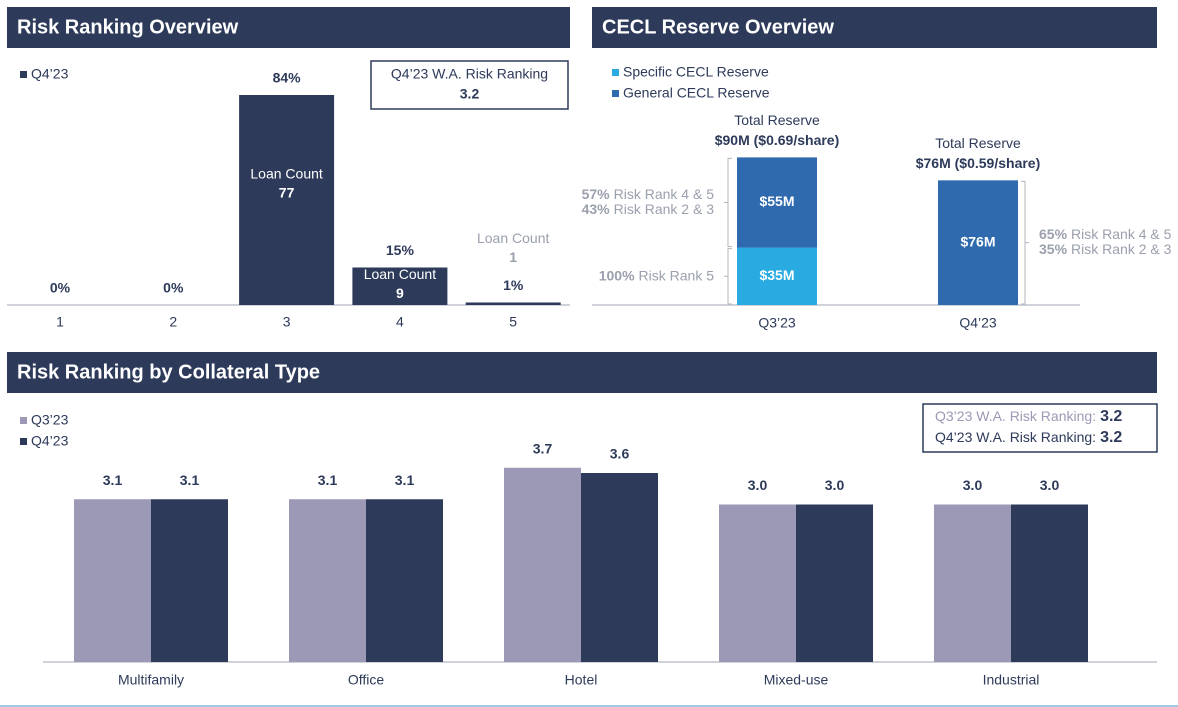 The height and width of the screenshot is (707, 1178). What do you see at coordinates (60, 322) in the screenshot?
I see `x-tick-label: 1` at bounding box center [60, 322].